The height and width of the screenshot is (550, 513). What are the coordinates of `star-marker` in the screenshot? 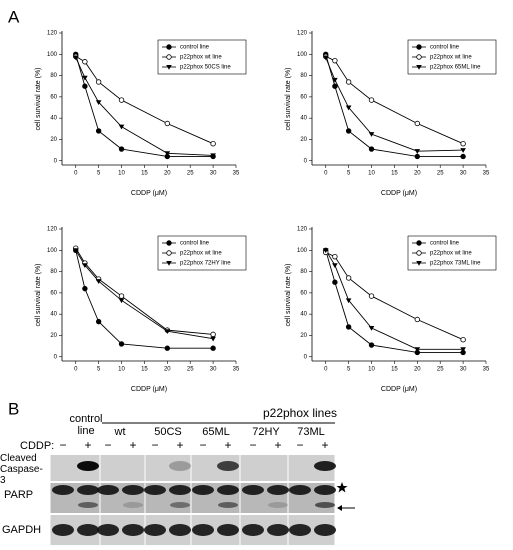 It's located at (342, 487).